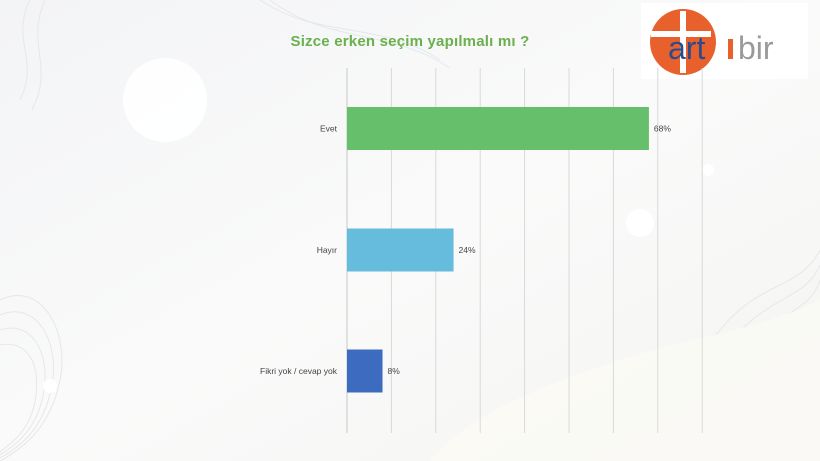 The width and height of the screenshot is (820, 461). What do you see at coordinates (299, 371) in the screenshot?
I see `category-label: Fikri yok / cevap yok` at bounding box center [299, 371].